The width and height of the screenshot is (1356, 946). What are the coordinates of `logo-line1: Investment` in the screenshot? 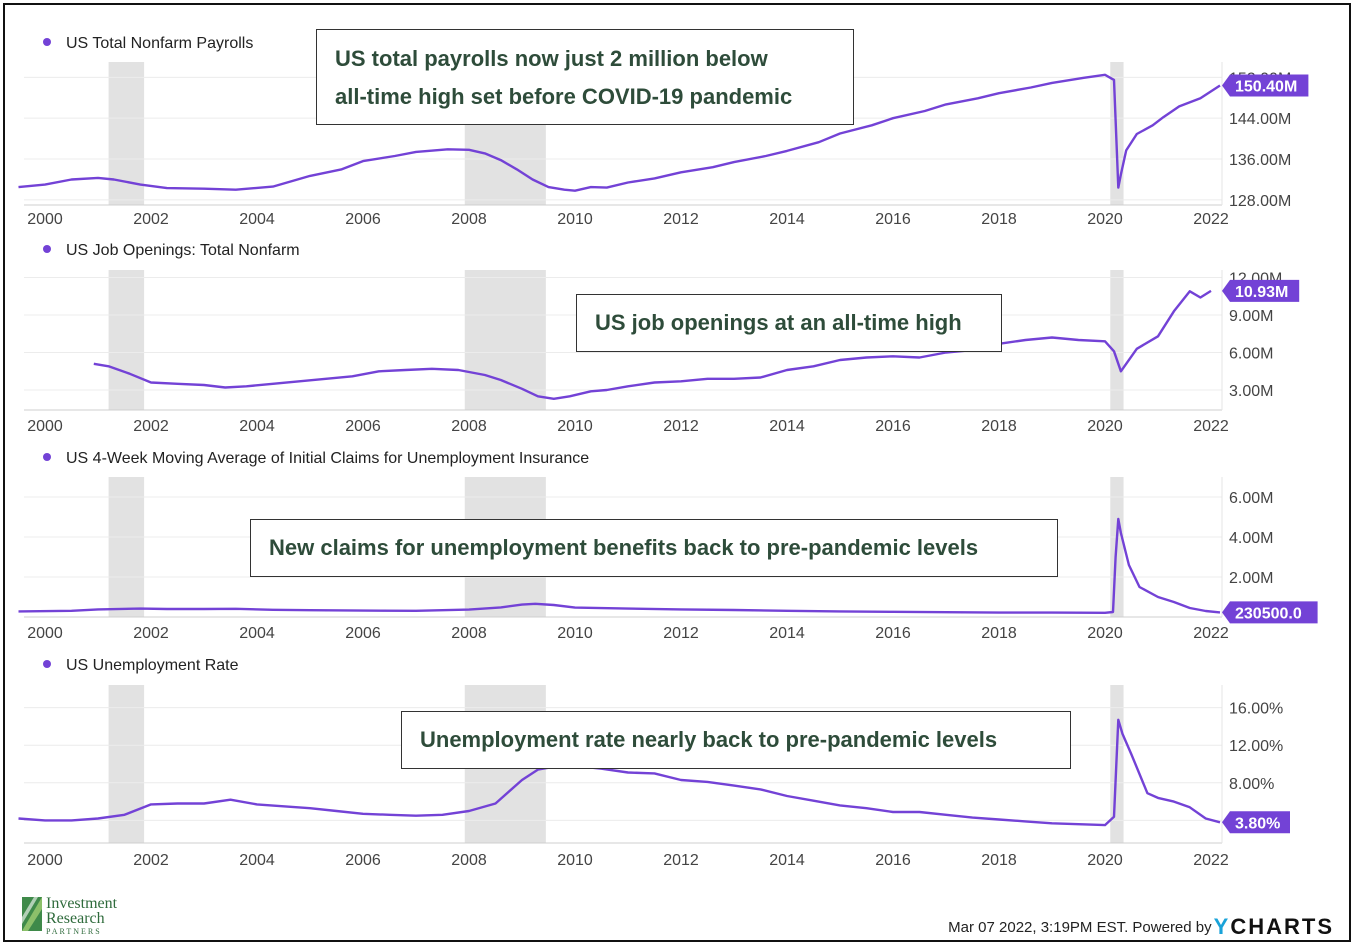 It's located at (82, 903).